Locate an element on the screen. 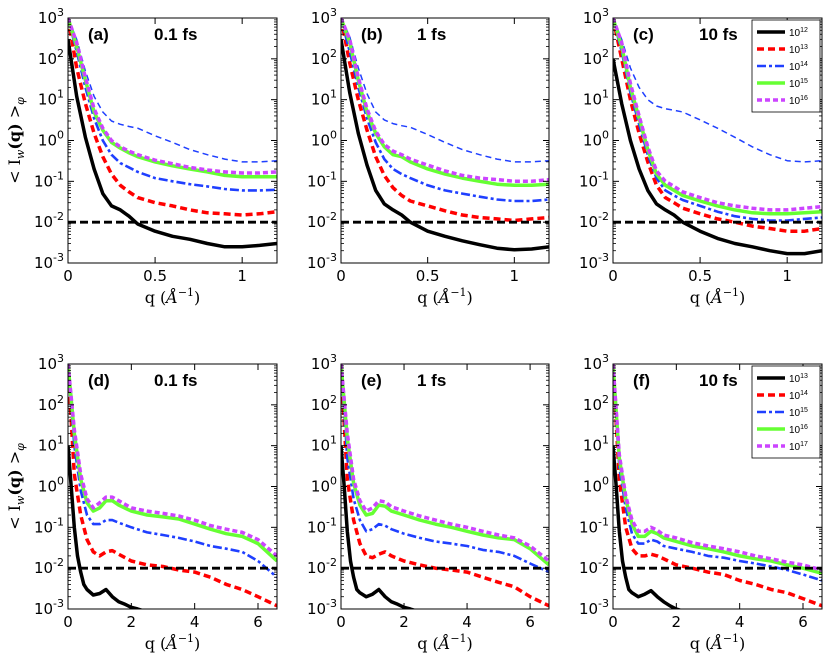  legend-label: 1015 is located at coordinates (798, 84).